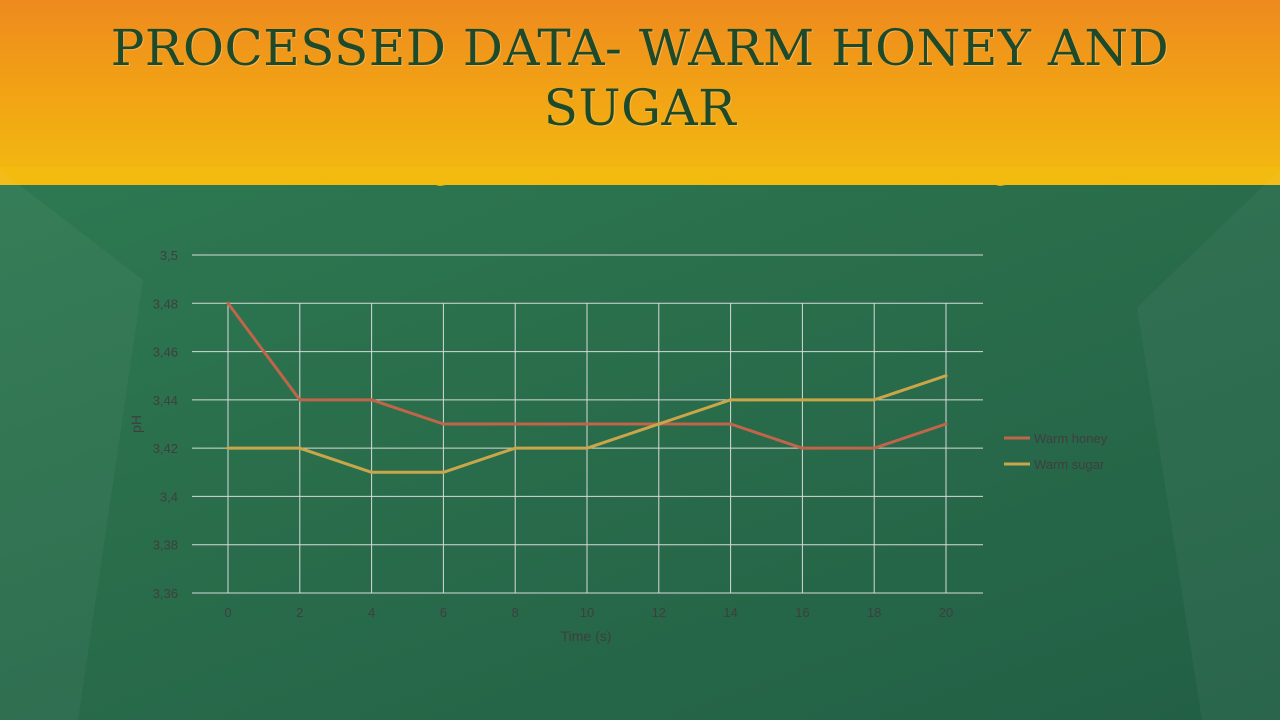  What do you see at coordinates (165, 303) in the screenshot?
I see `y-tick-label: 3,48` at bounding box center [165, 303].